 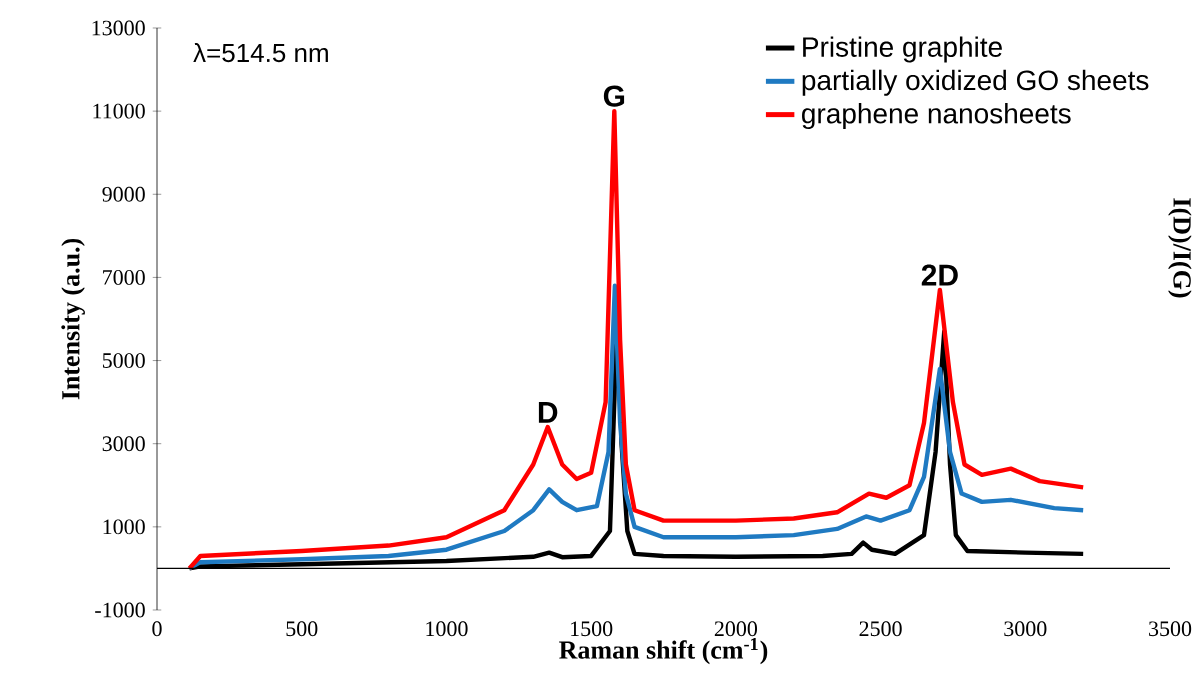 What do you see at coordinates (902, 49) in the screenshot?
I see `legend-label: Pristine graphite` at bounding box center [902, 49].